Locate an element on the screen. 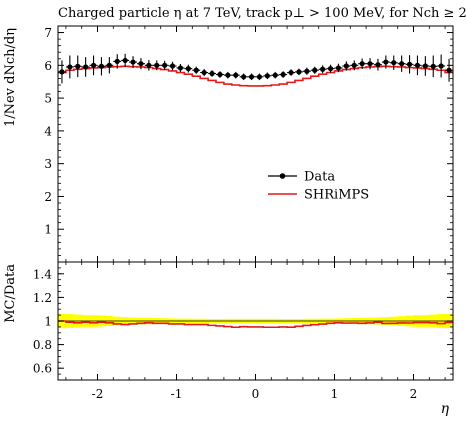  main-y-tick: 3 is located at coordinates (248, 164).